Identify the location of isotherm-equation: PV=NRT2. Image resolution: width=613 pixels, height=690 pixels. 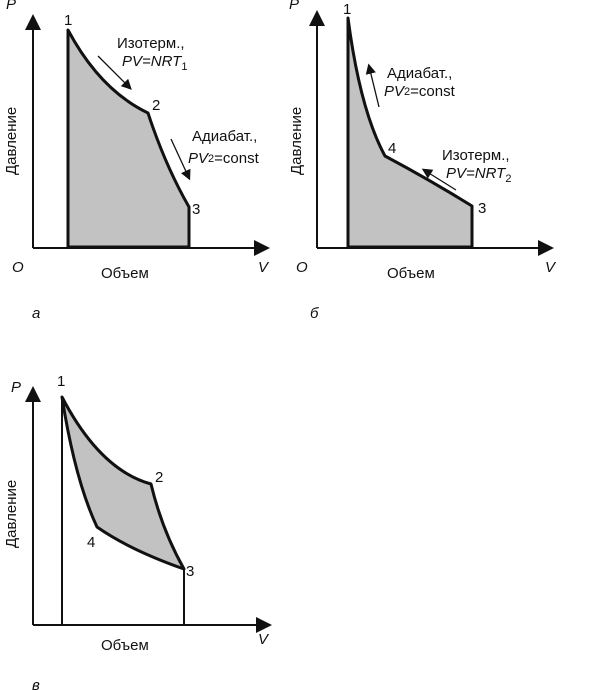
(478, 175).